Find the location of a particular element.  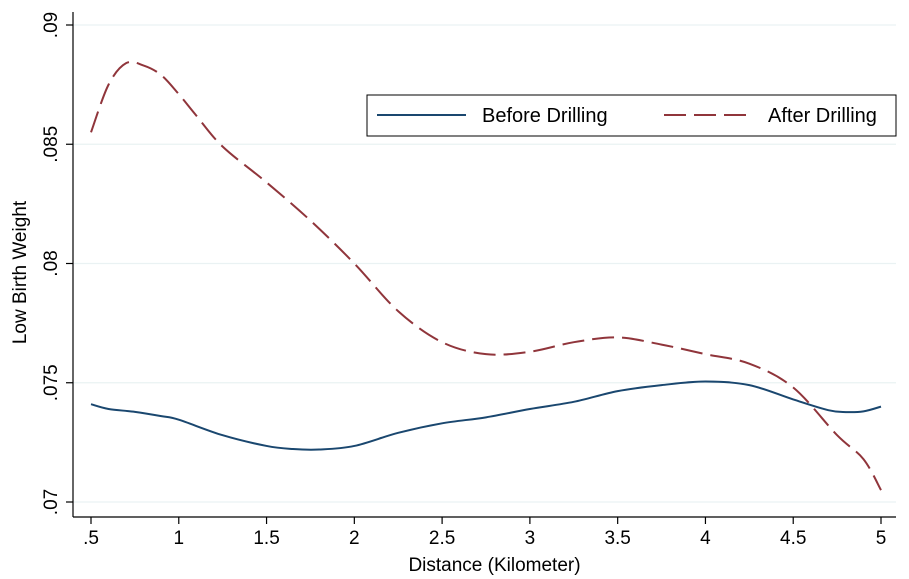

x-tick-label: 1.5 is located at coordinates (266, 538).